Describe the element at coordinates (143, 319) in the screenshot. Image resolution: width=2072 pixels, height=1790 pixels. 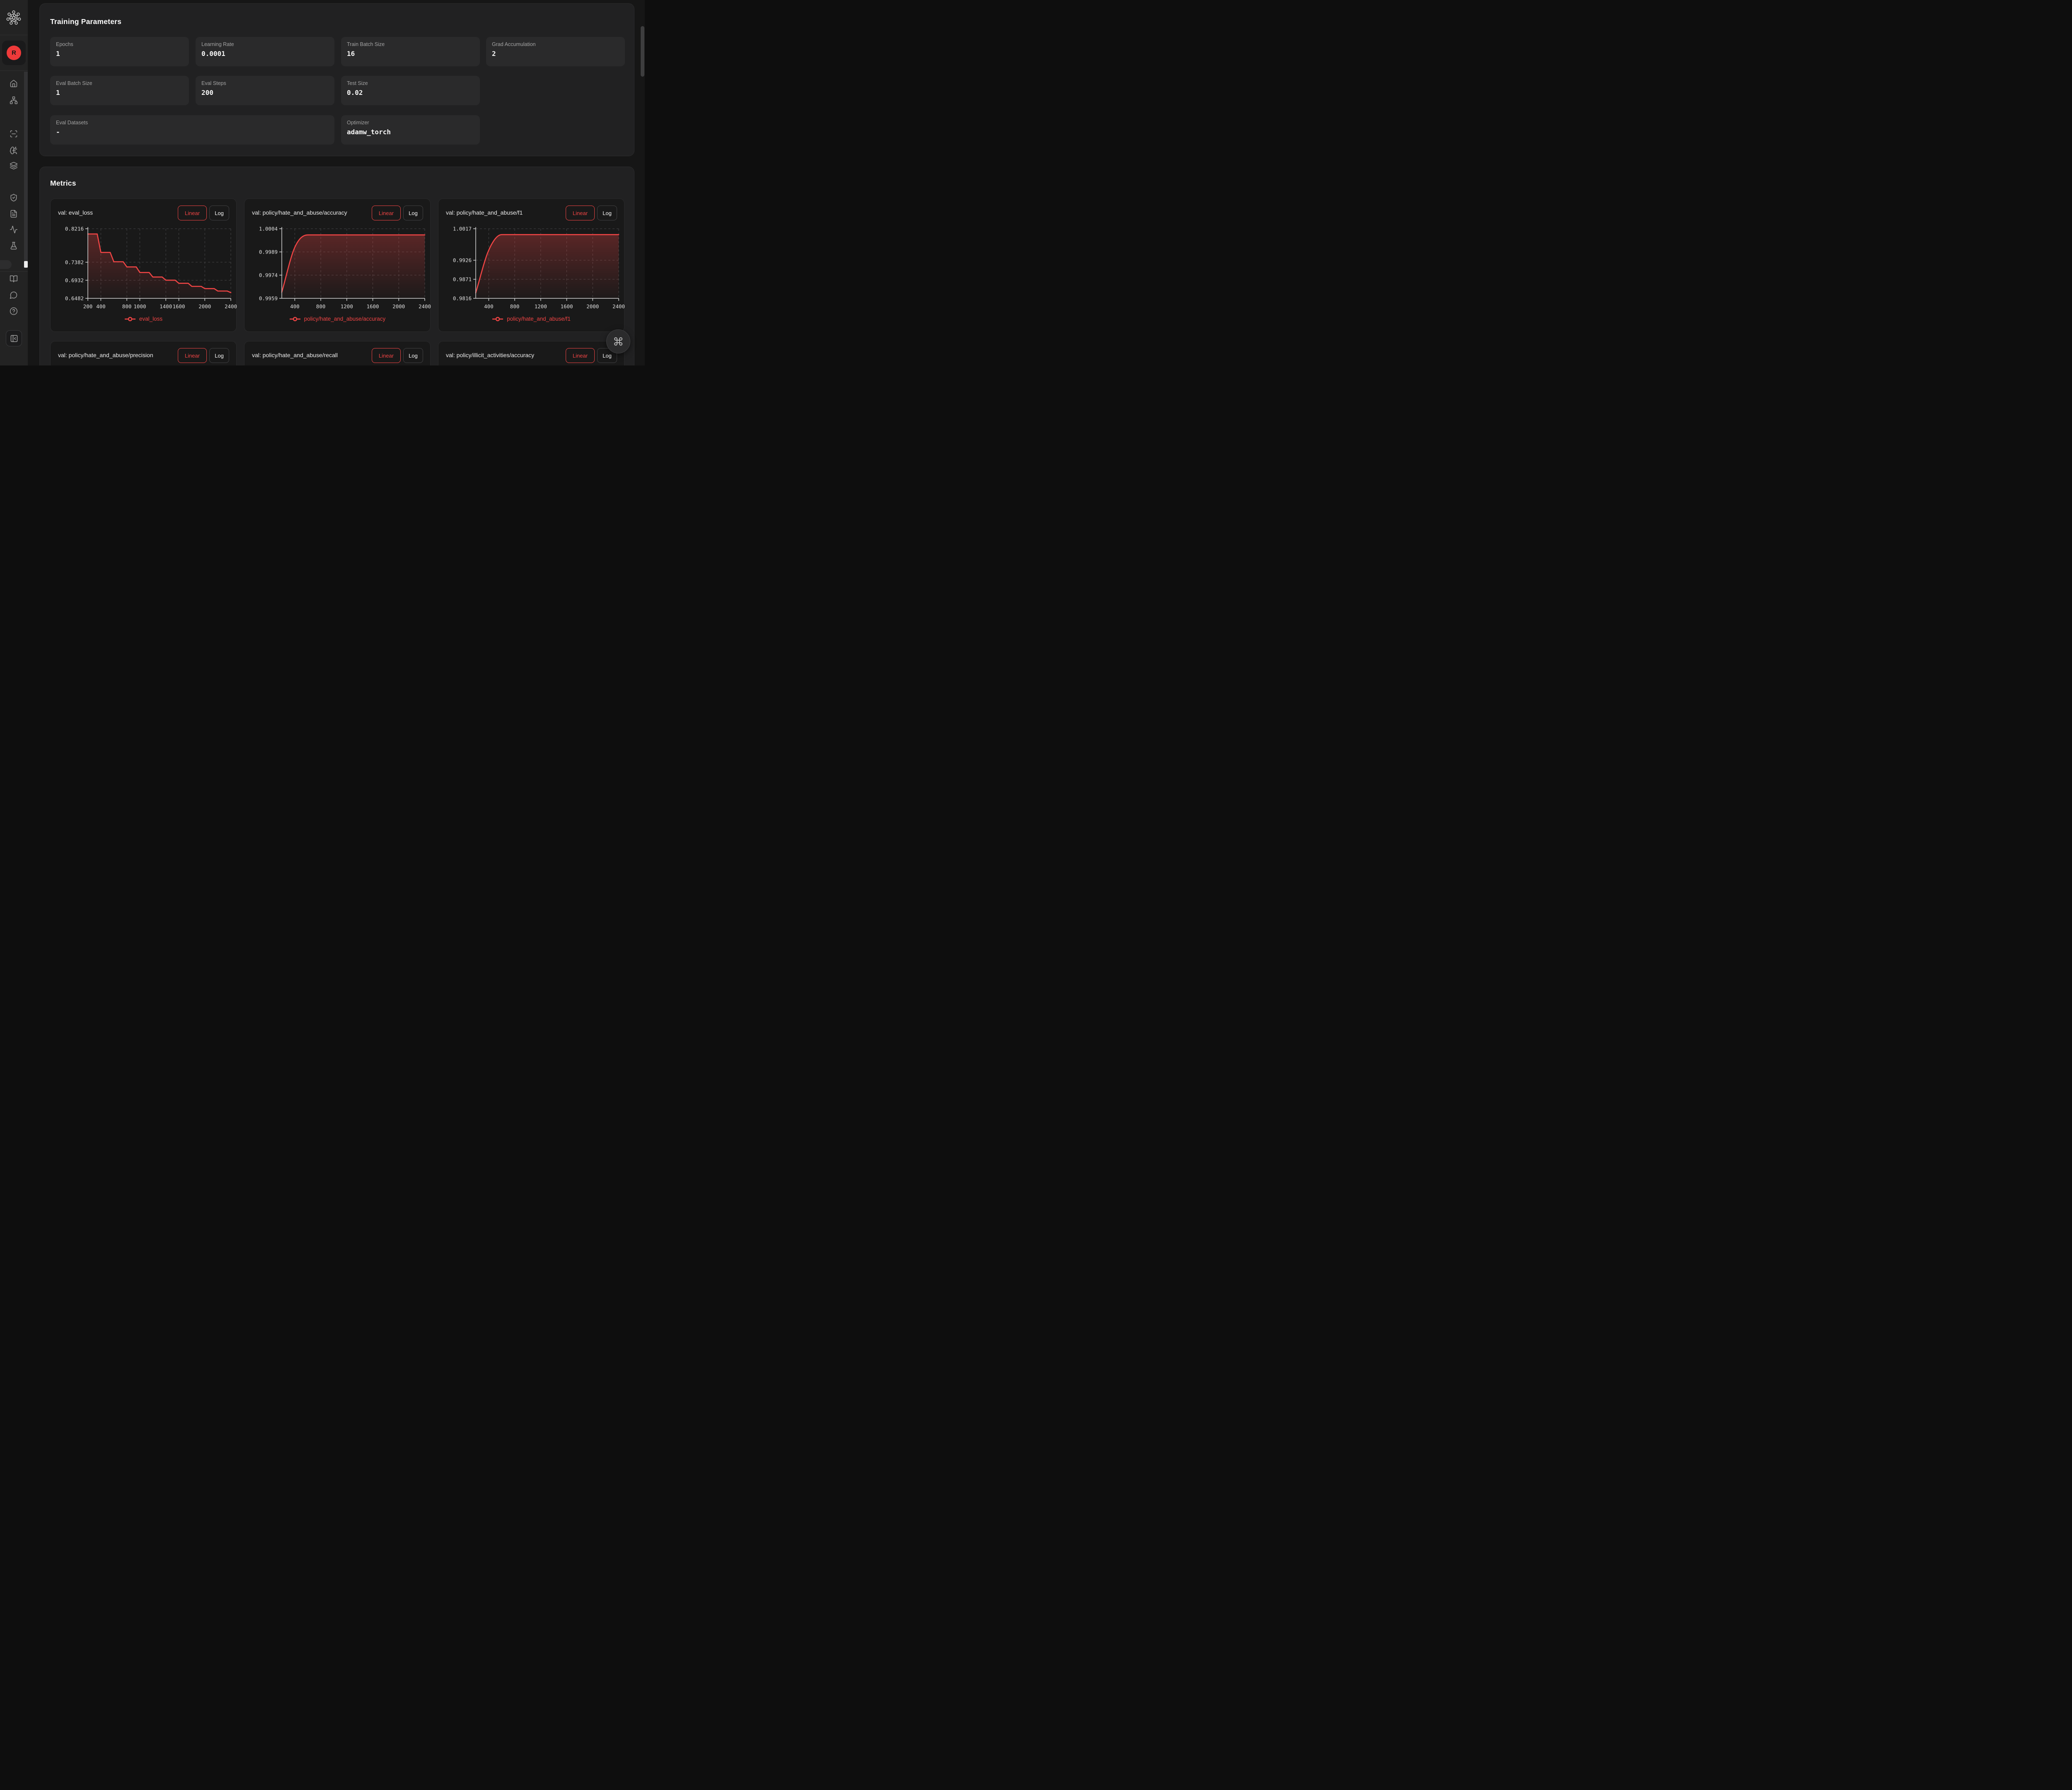
I see `chart-legend: eval_loss` at that location.